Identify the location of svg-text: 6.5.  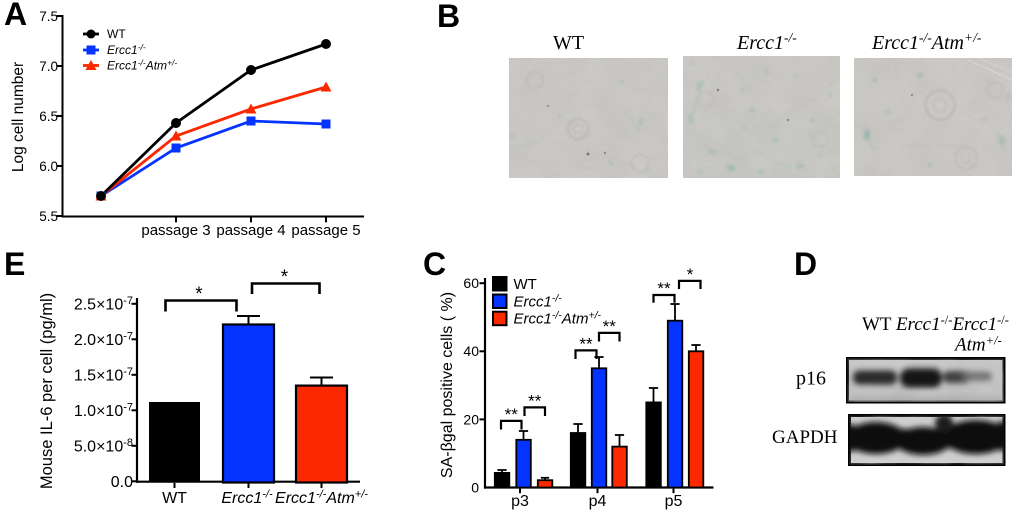
(48, 116).